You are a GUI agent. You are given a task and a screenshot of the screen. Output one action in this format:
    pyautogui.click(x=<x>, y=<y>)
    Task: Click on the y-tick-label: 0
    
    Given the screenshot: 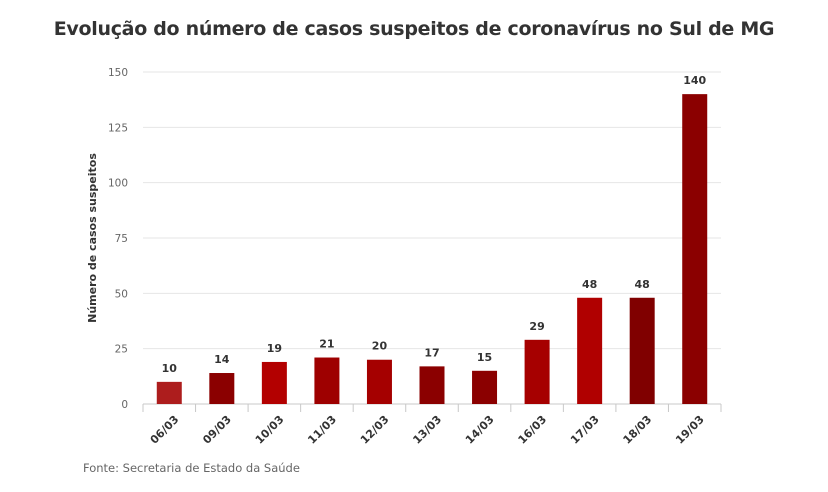 What is the action you would take?
    pyautogui.click(x=124, y=405)
    